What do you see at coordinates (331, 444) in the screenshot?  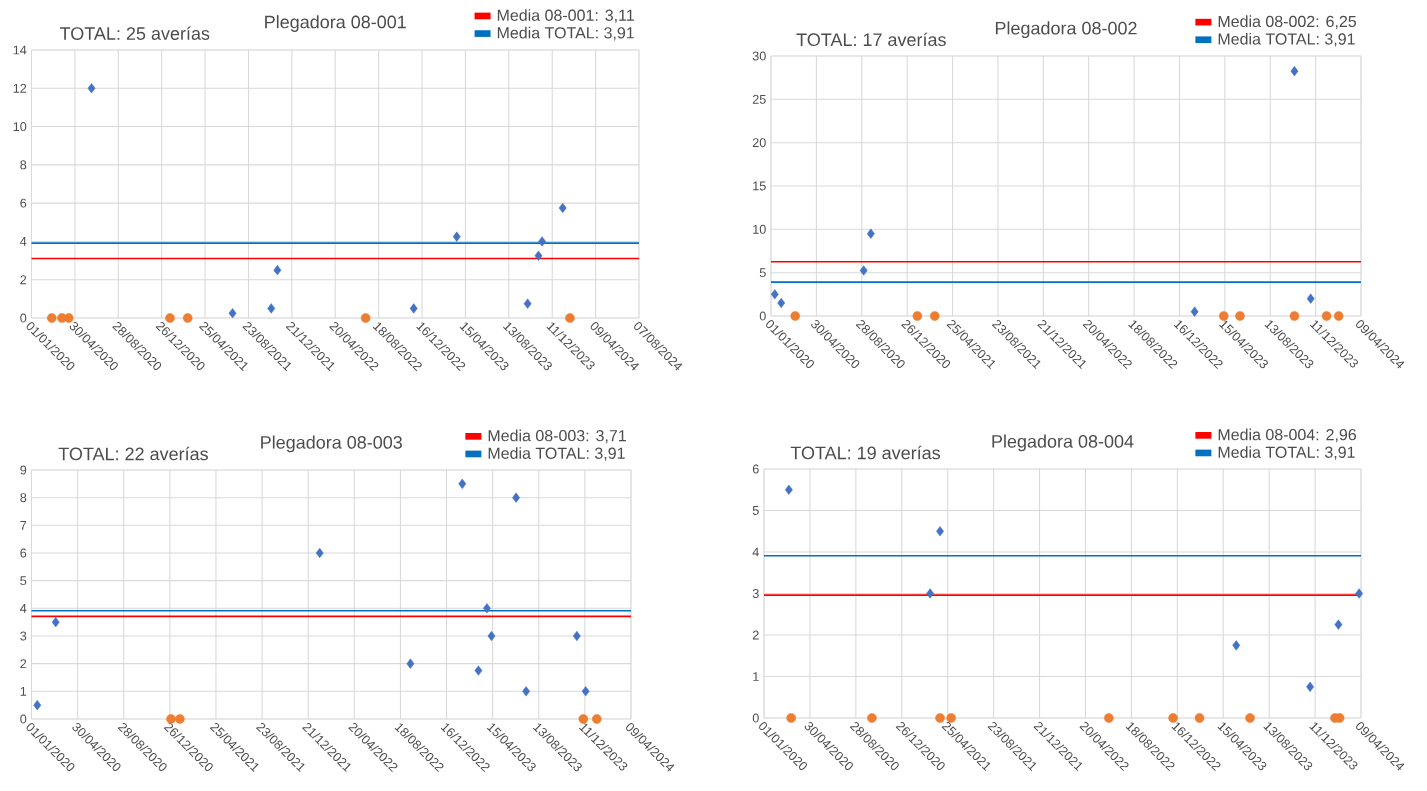 I see `chart-title: Plegadora 08-003` at bounding box center [331, 444].